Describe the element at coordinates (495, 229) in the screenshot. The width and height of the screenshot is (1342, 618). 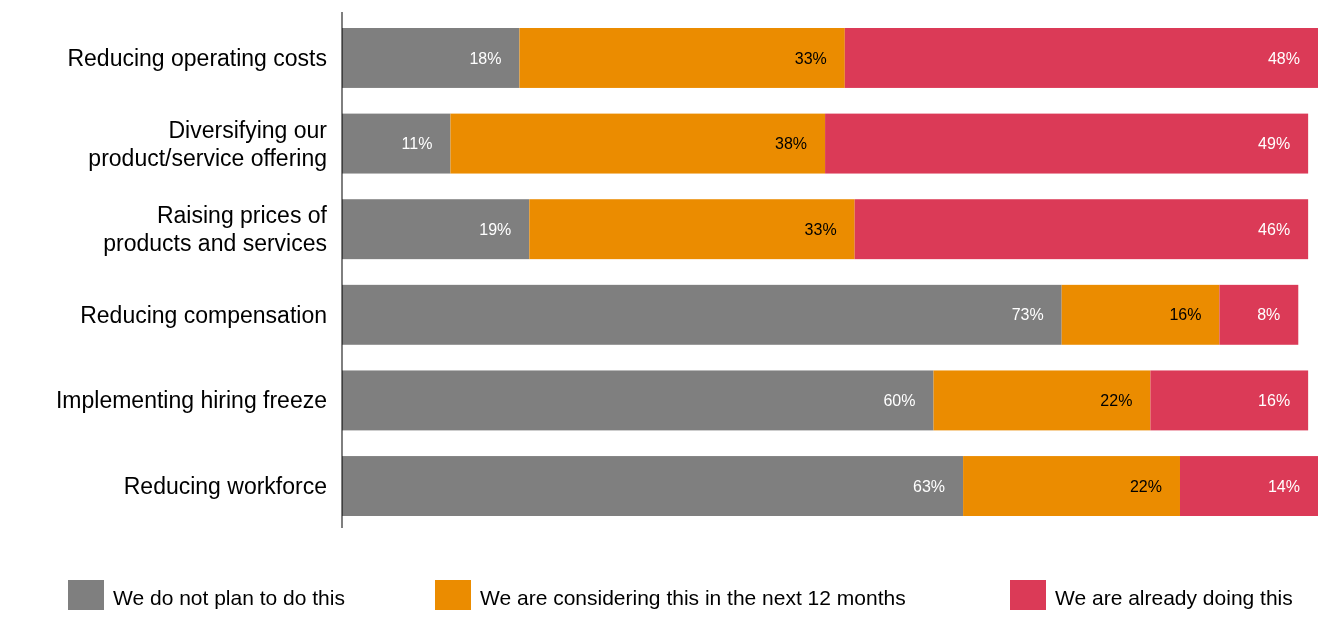
I see `data-label: 19%` at that location.